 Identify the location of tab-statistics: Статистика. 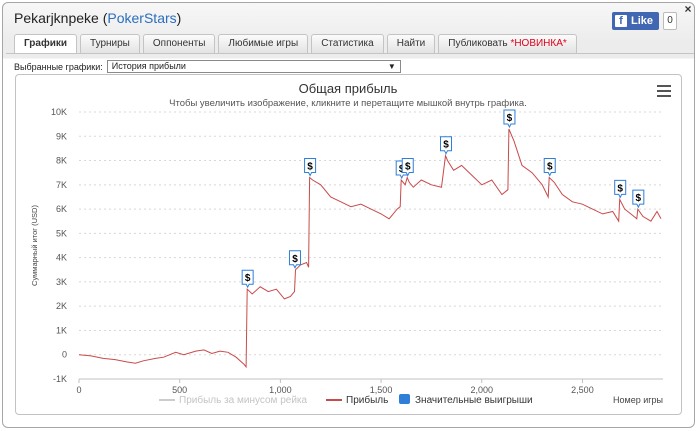
(347, 43).